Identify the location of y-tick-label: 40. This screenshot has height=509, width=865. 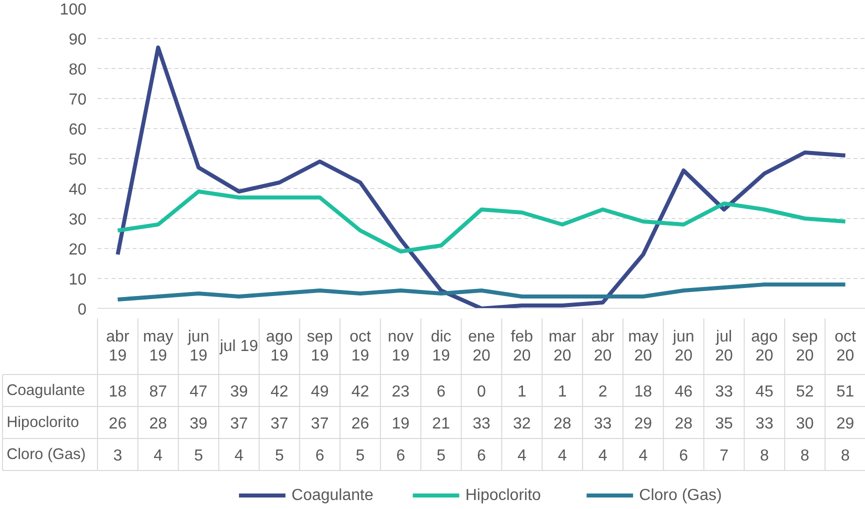
(77, 190).